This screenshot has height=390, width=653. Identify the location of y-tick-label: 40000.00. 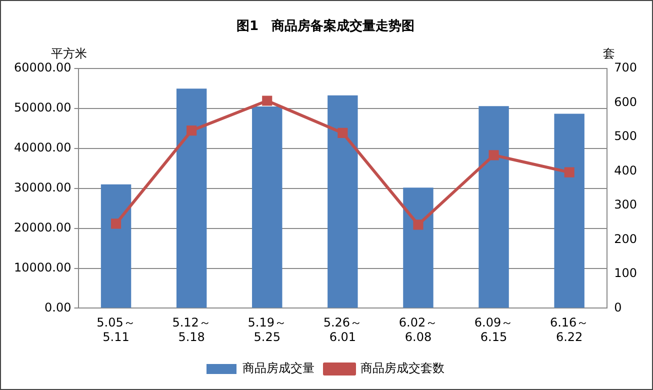
(43, 147).